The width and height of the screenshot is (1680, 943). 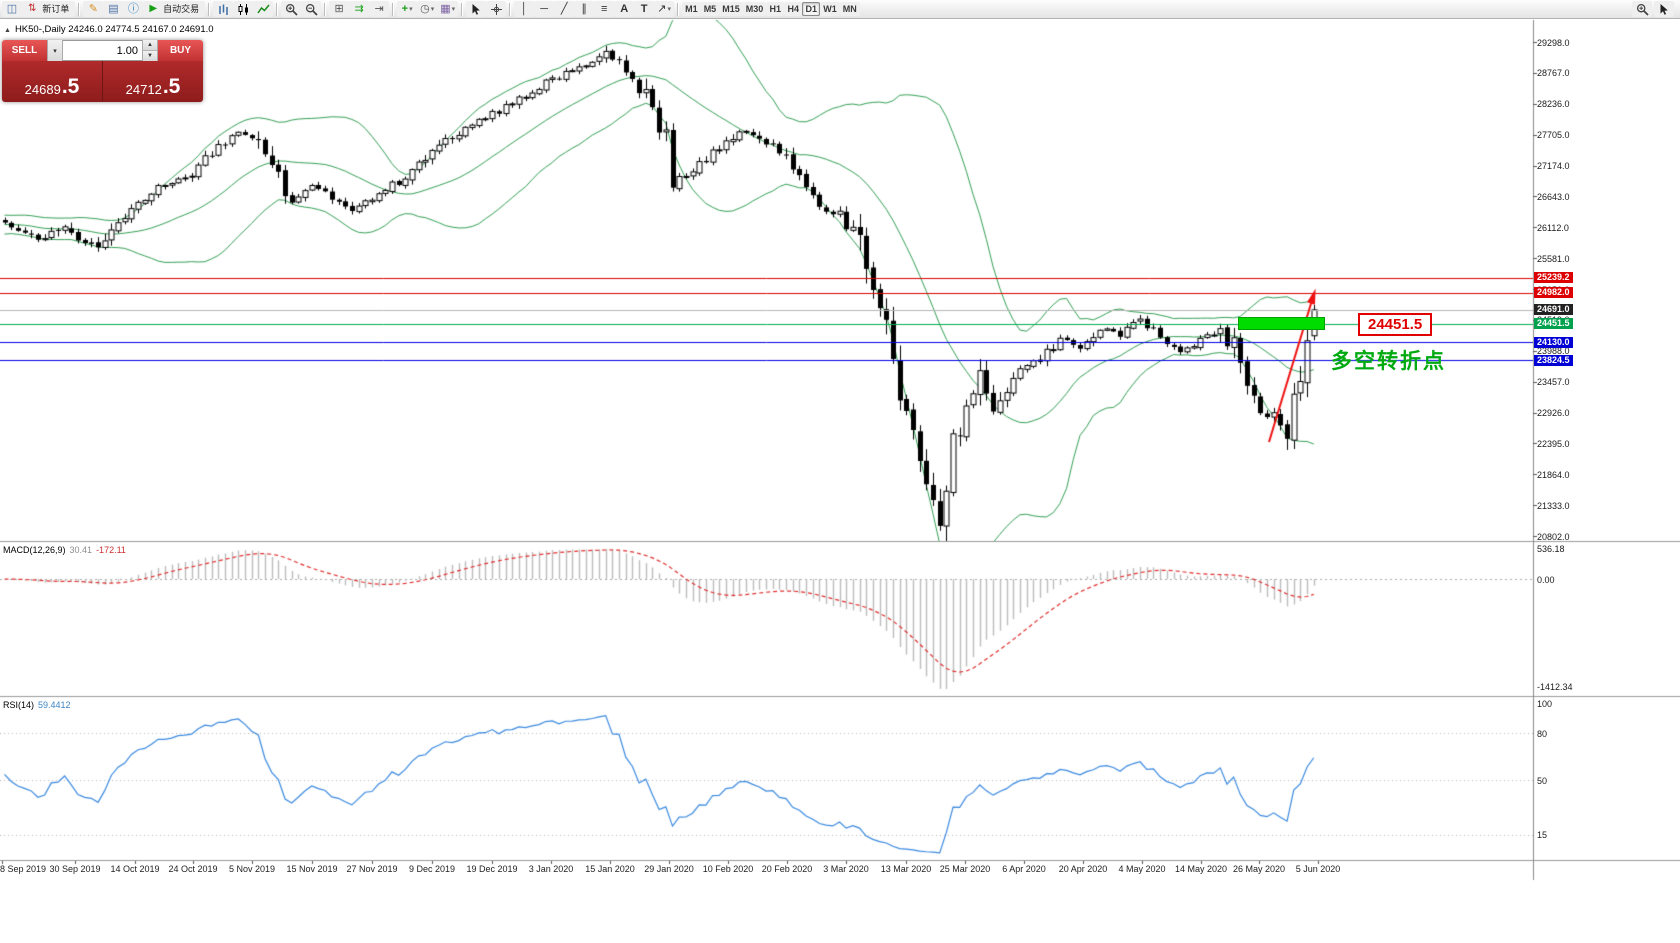 I want to click on crosshair-button, so click(x=496, y=9).